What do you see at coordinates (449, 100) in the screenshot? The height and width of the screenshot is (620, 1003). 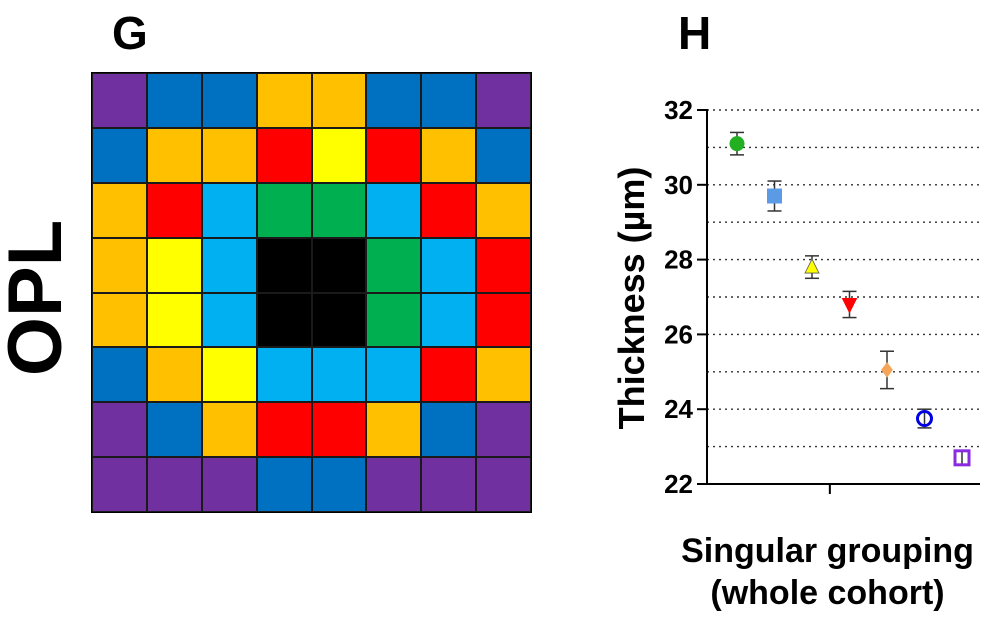 I see `grid-cell-r1-c7` at bounding box center [449, 100].